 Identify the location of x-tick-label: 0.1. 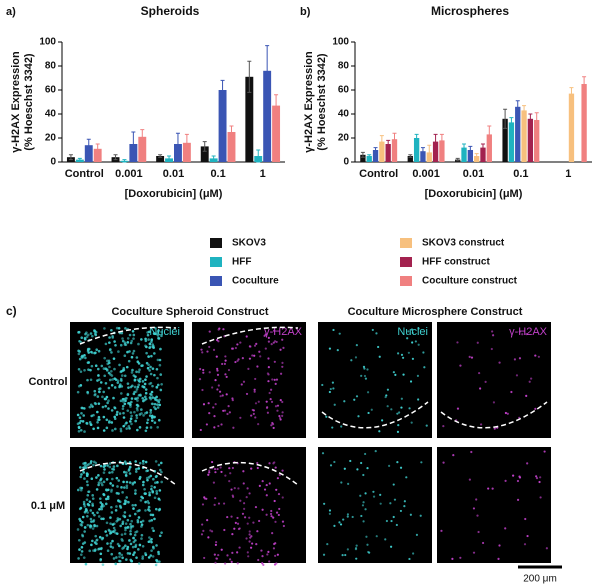
(520, 174).